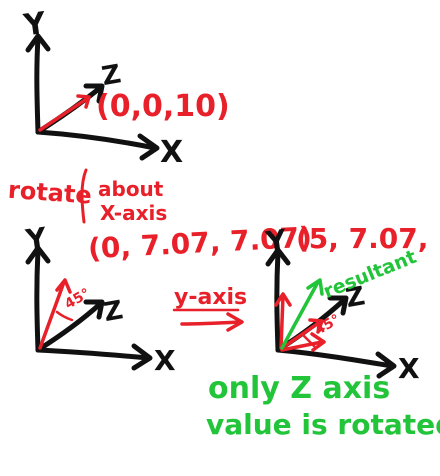 Image resolution: width=440 pixels, height=476 pixels. I want to click on left-vector-arrowhead, so click(63, 286).